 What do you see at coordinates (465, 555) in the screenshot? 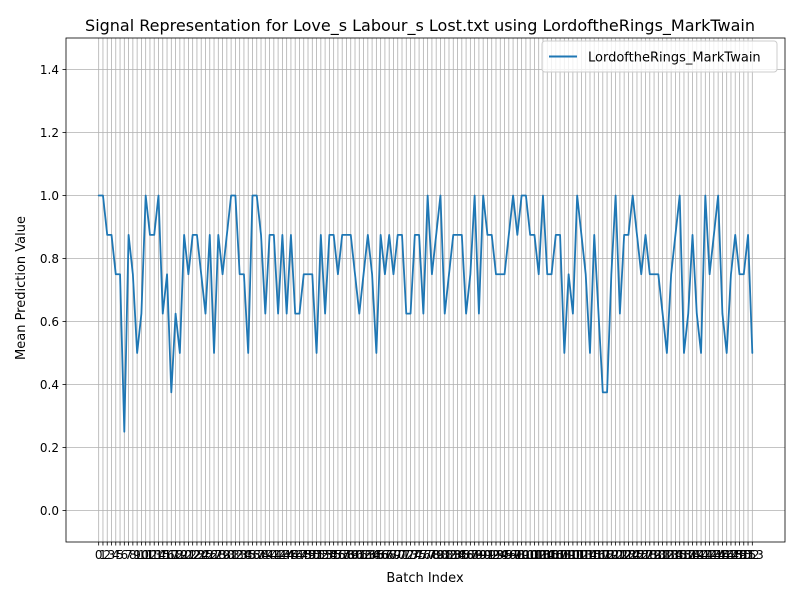
I see `x-tick-label: 86` at bounding box center [465, 555].